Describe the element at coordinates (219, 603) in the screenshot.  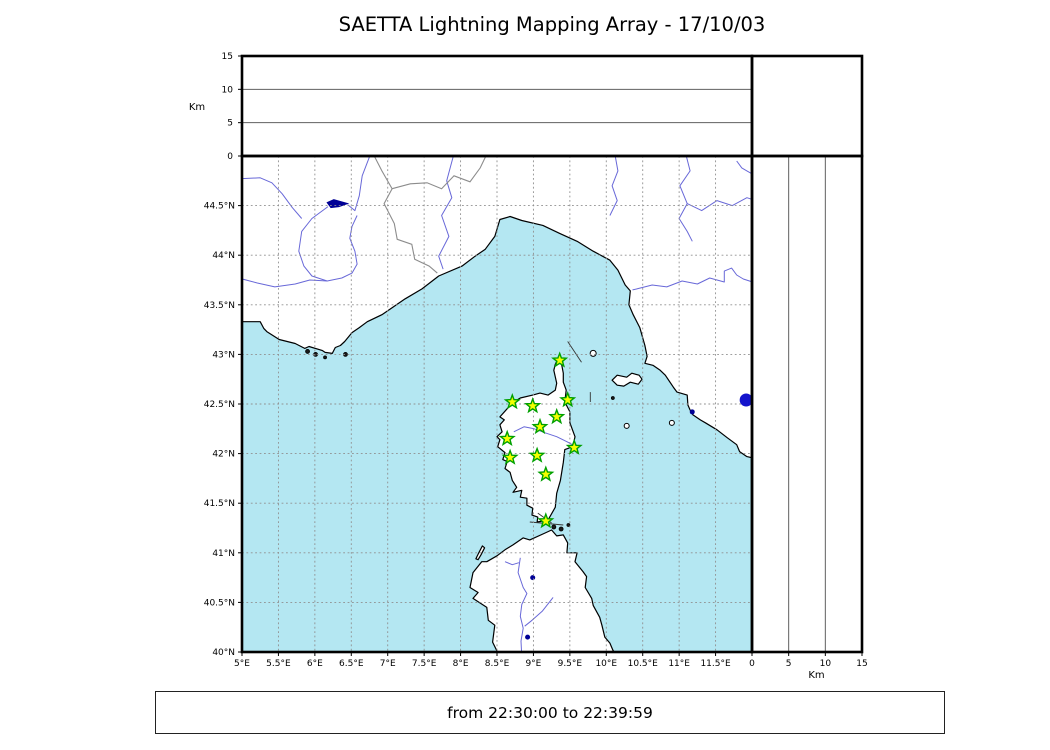
I see `lat-tick-label: 40.5°N` at that location.